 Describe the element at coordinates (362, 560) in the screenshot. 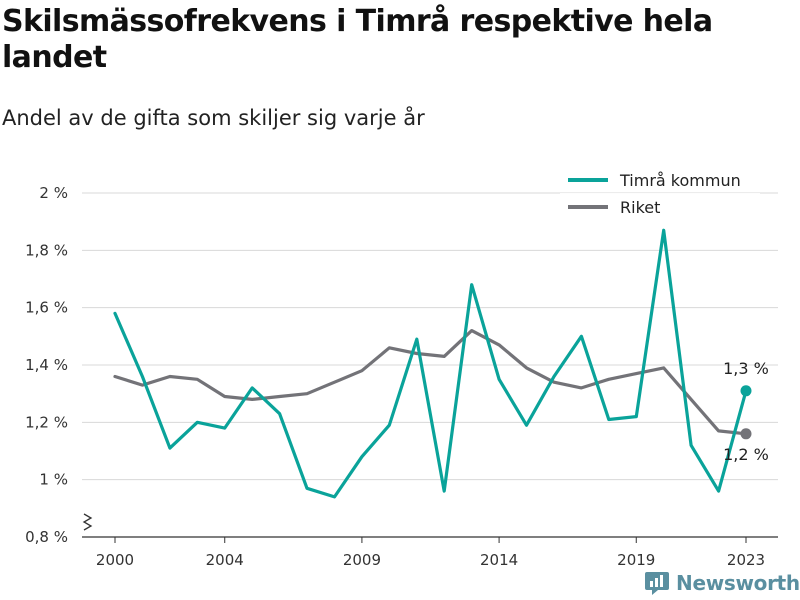

I see `x-tick-label: 2009` at that location.